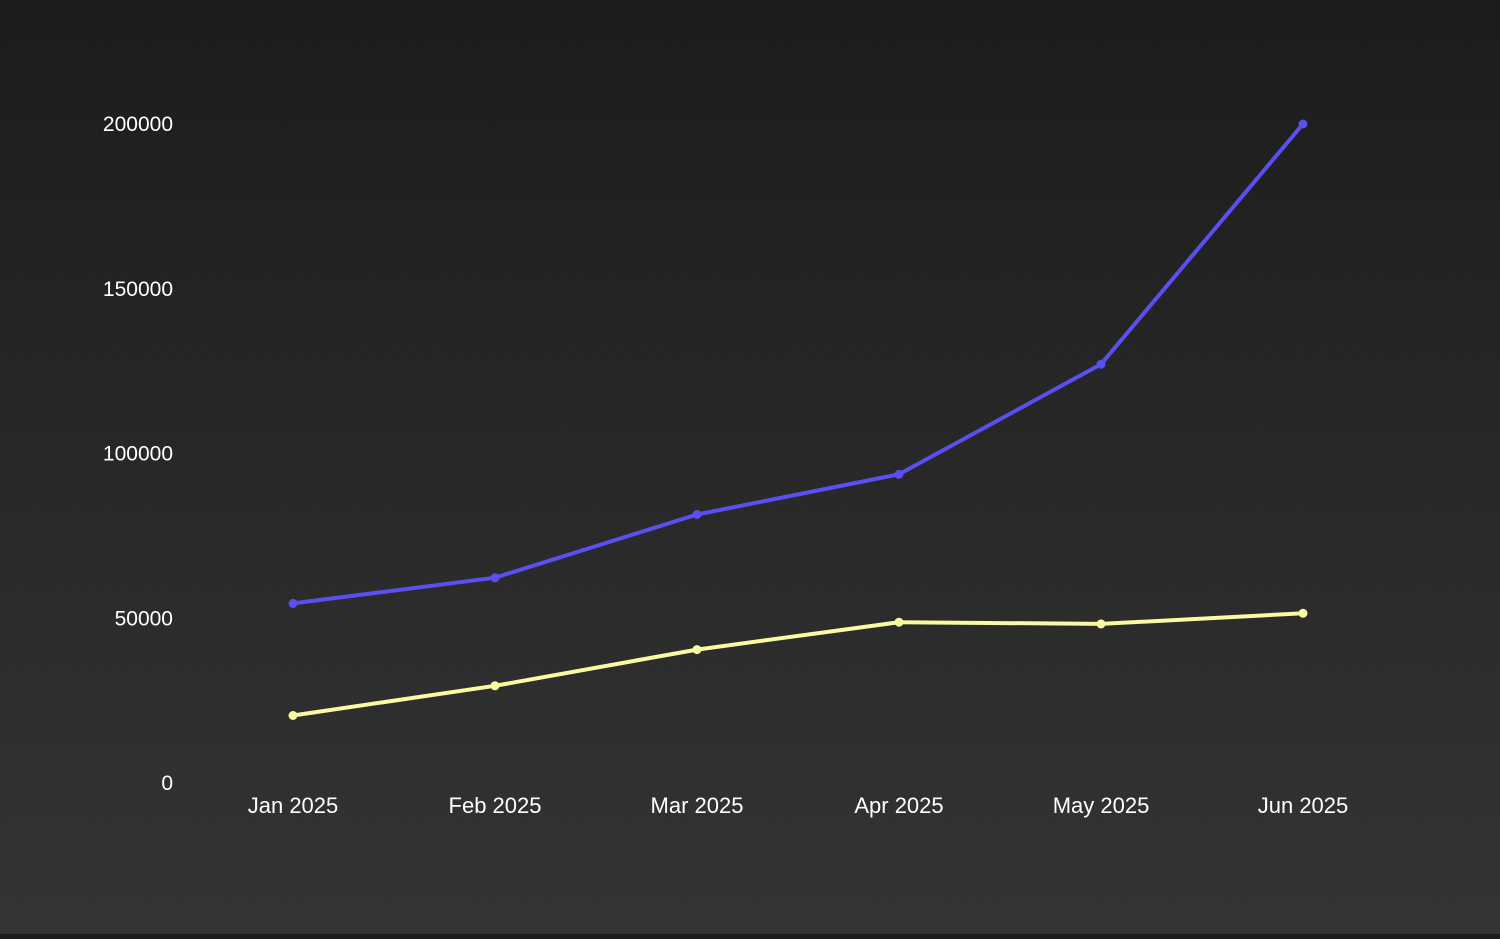 Image resolution: width=1500 pixels, height=939 pixels. What do you see at coordinates (697, 805) in the screenshot?
I see `x-tick-label: Mar 2025` at bounding box center [697, 805].